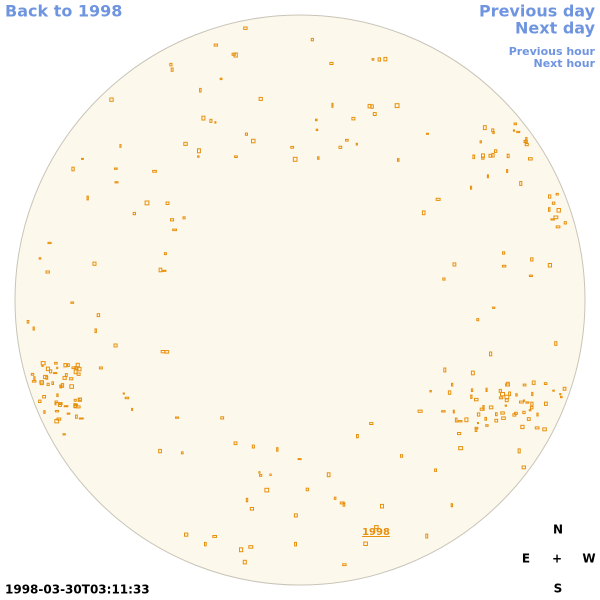 This screenshot has height=600, width=600. What do you see at coordinates (537, 11) in the screenshot?
I see `previous-day-link: Previous day` at bounding box center [537, 11].